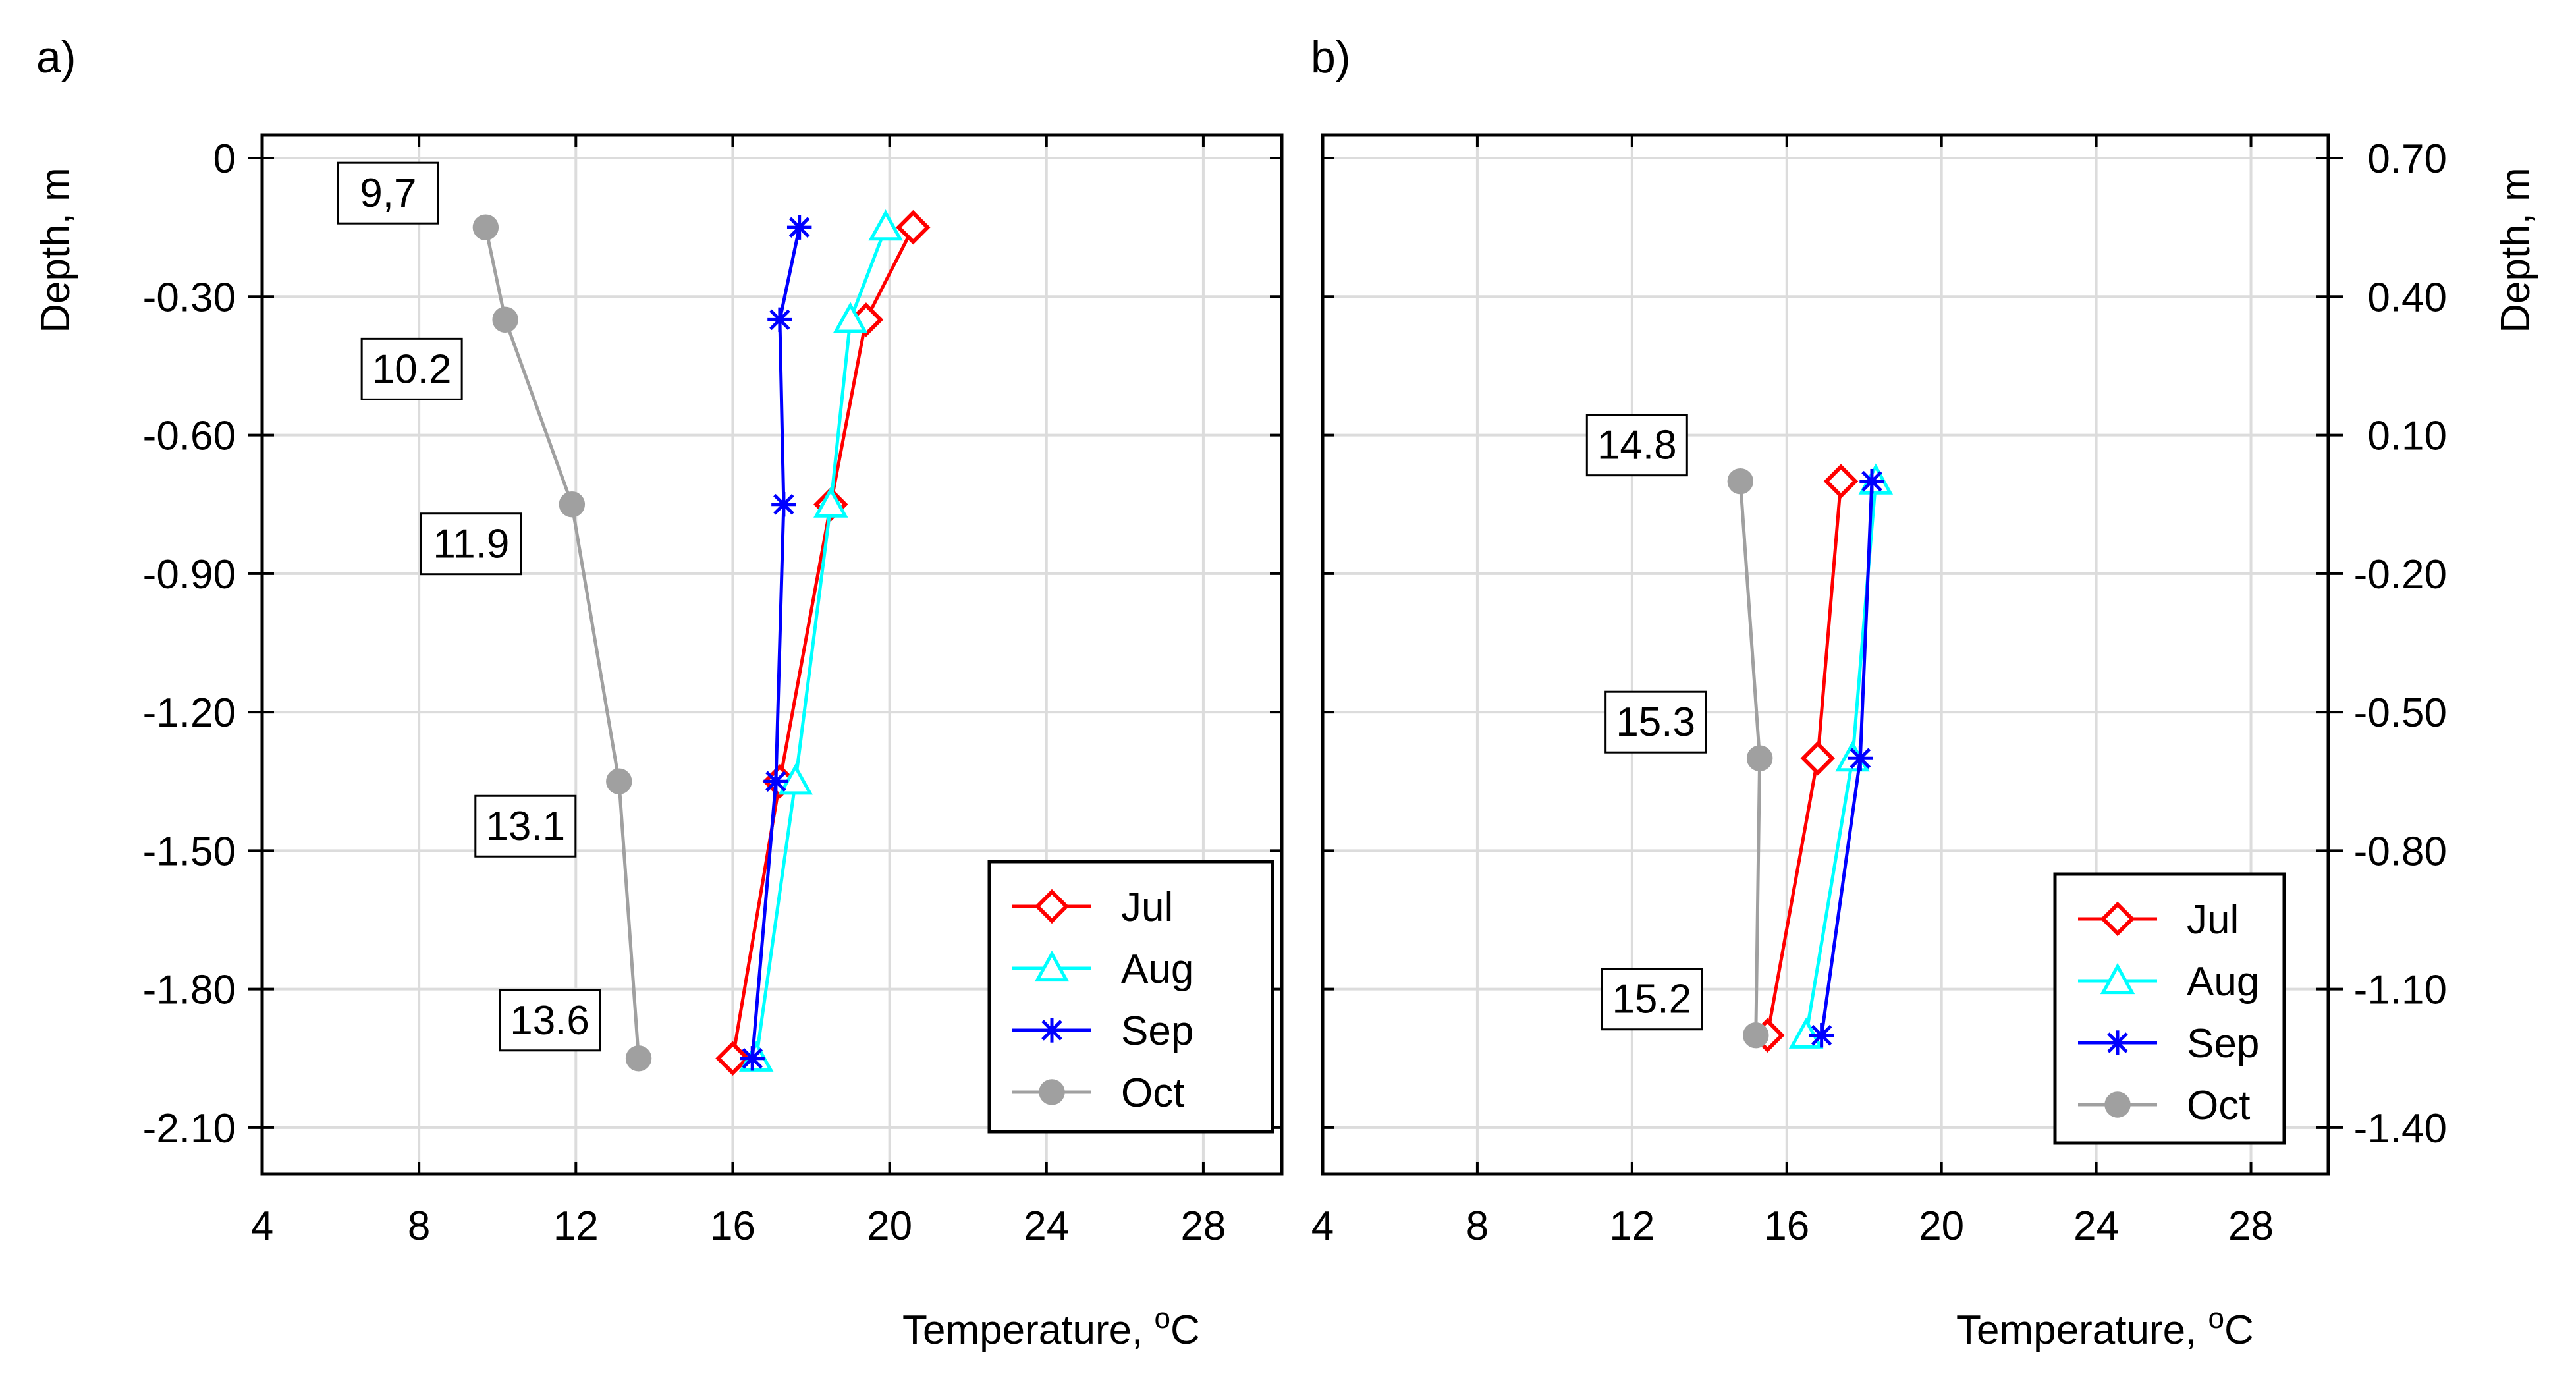 Image resolution: width=2576 pixels, height=1380 pixels. I want to click on y-tick-label: 0.40, so click(2407, 297).